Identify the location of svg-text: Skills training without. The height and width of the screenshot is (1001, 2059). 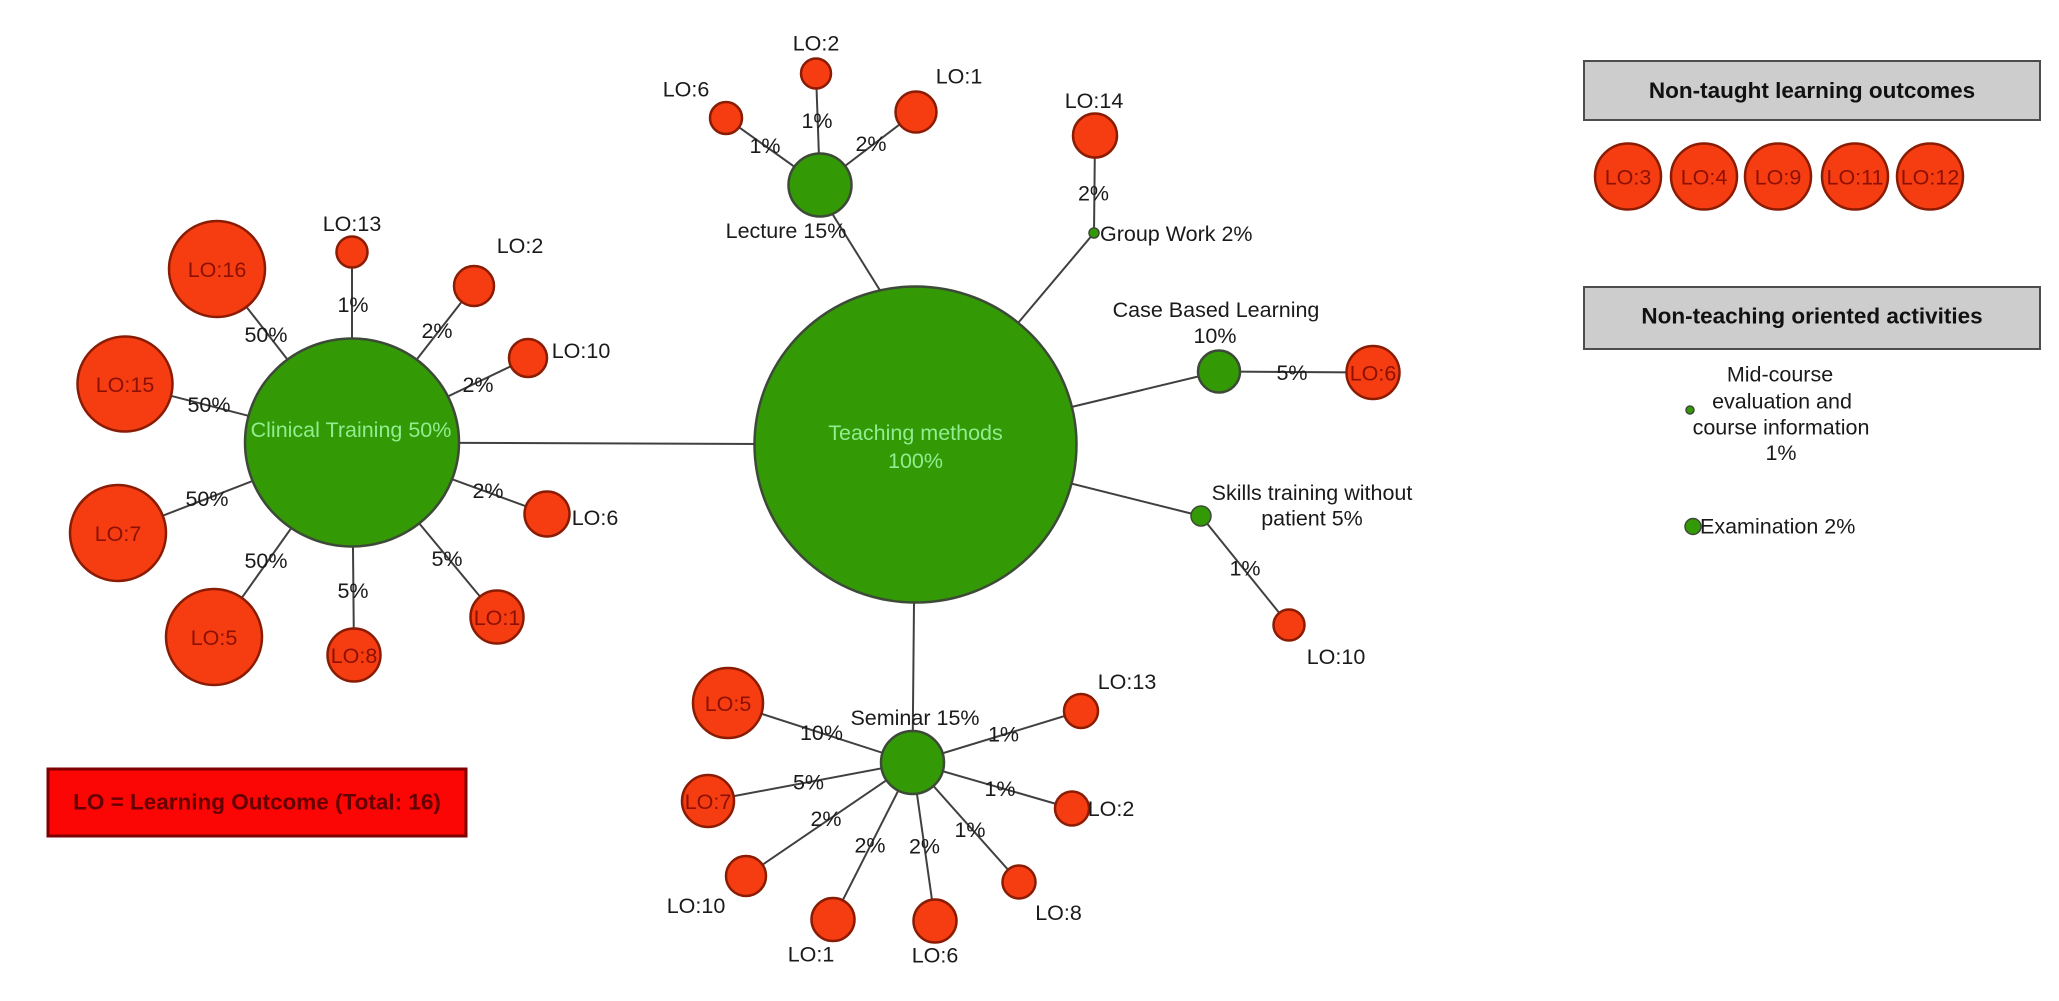
(1312, 493).